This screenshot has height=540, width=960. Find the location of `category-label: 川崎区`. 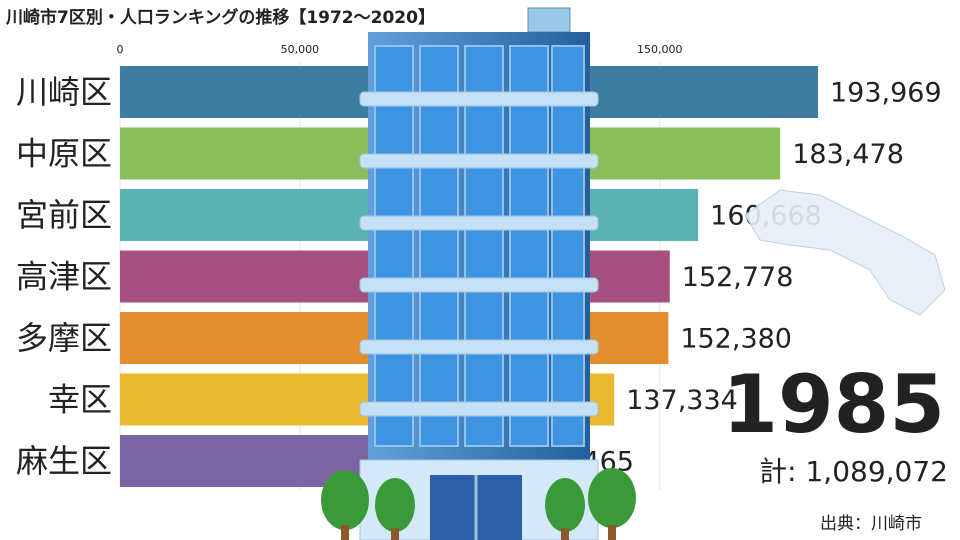

category-label: 川崎区 is located at coordinates (64, 92).